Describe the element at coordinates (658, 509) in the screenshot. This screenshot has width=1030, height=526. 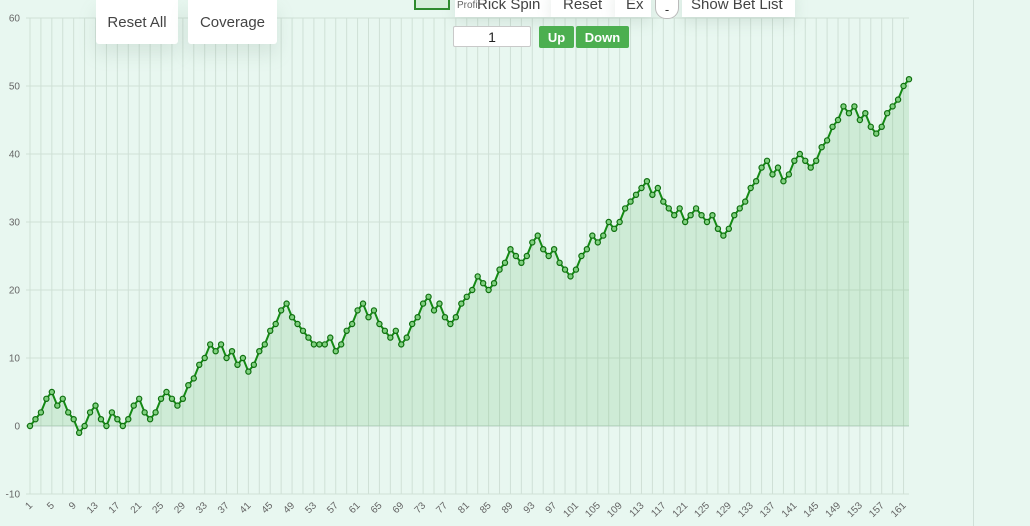
I see `x-tick-label: 117` at that location.